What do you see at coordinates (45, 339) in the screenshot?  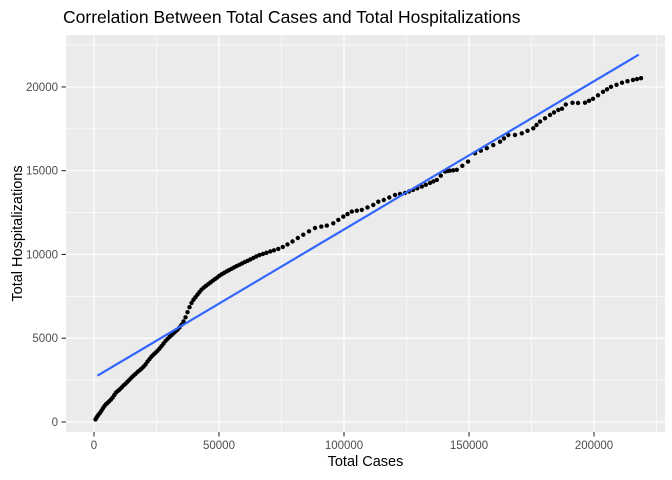 I see `y-tick-label: 5000` at bounding box center [45, 339].